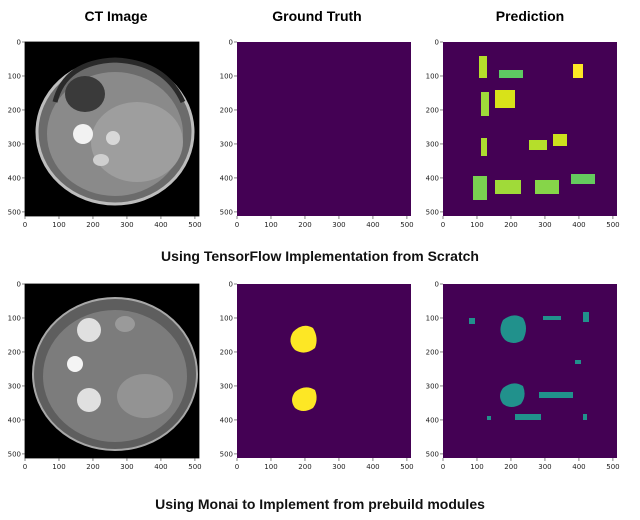 Image resolution: width=640 pixels, height=520 pixels. Describe the element at coordinates (303, 339) in the screenshot. I see `gt-mask-kidney-upper` at that location.